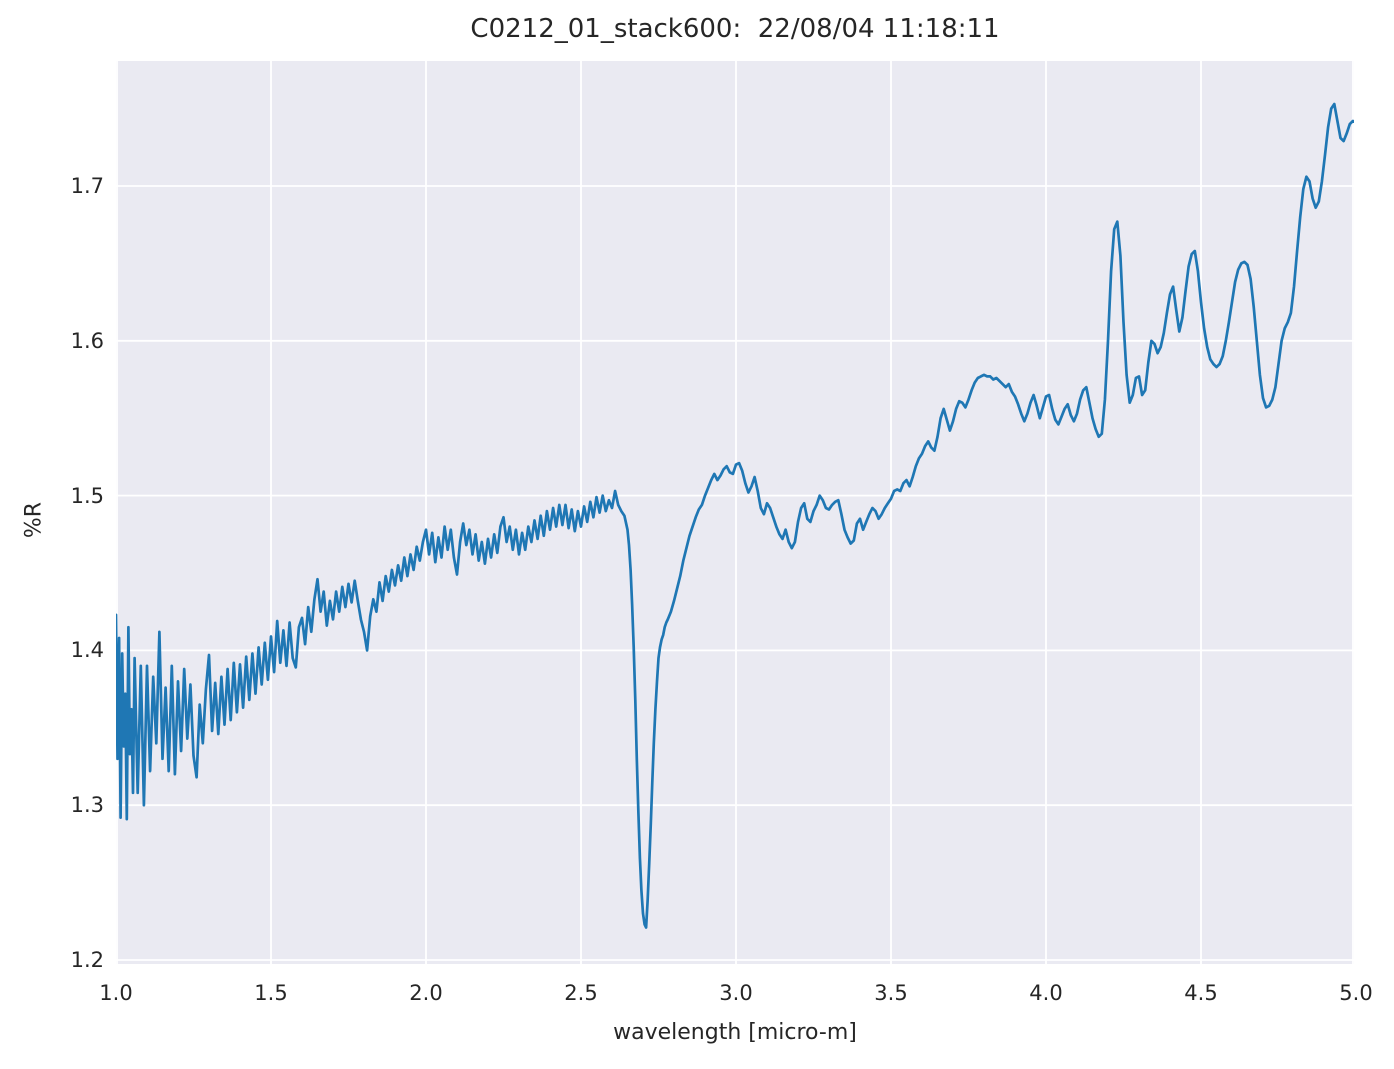 Image resolution: width=1394 pixels, height=1069 pixels. Describe the element at coordinates (735, 29) in the screenshot. I see `chart-title: C0212_01_stack600: 22/08/04 11:18:11` at that location.